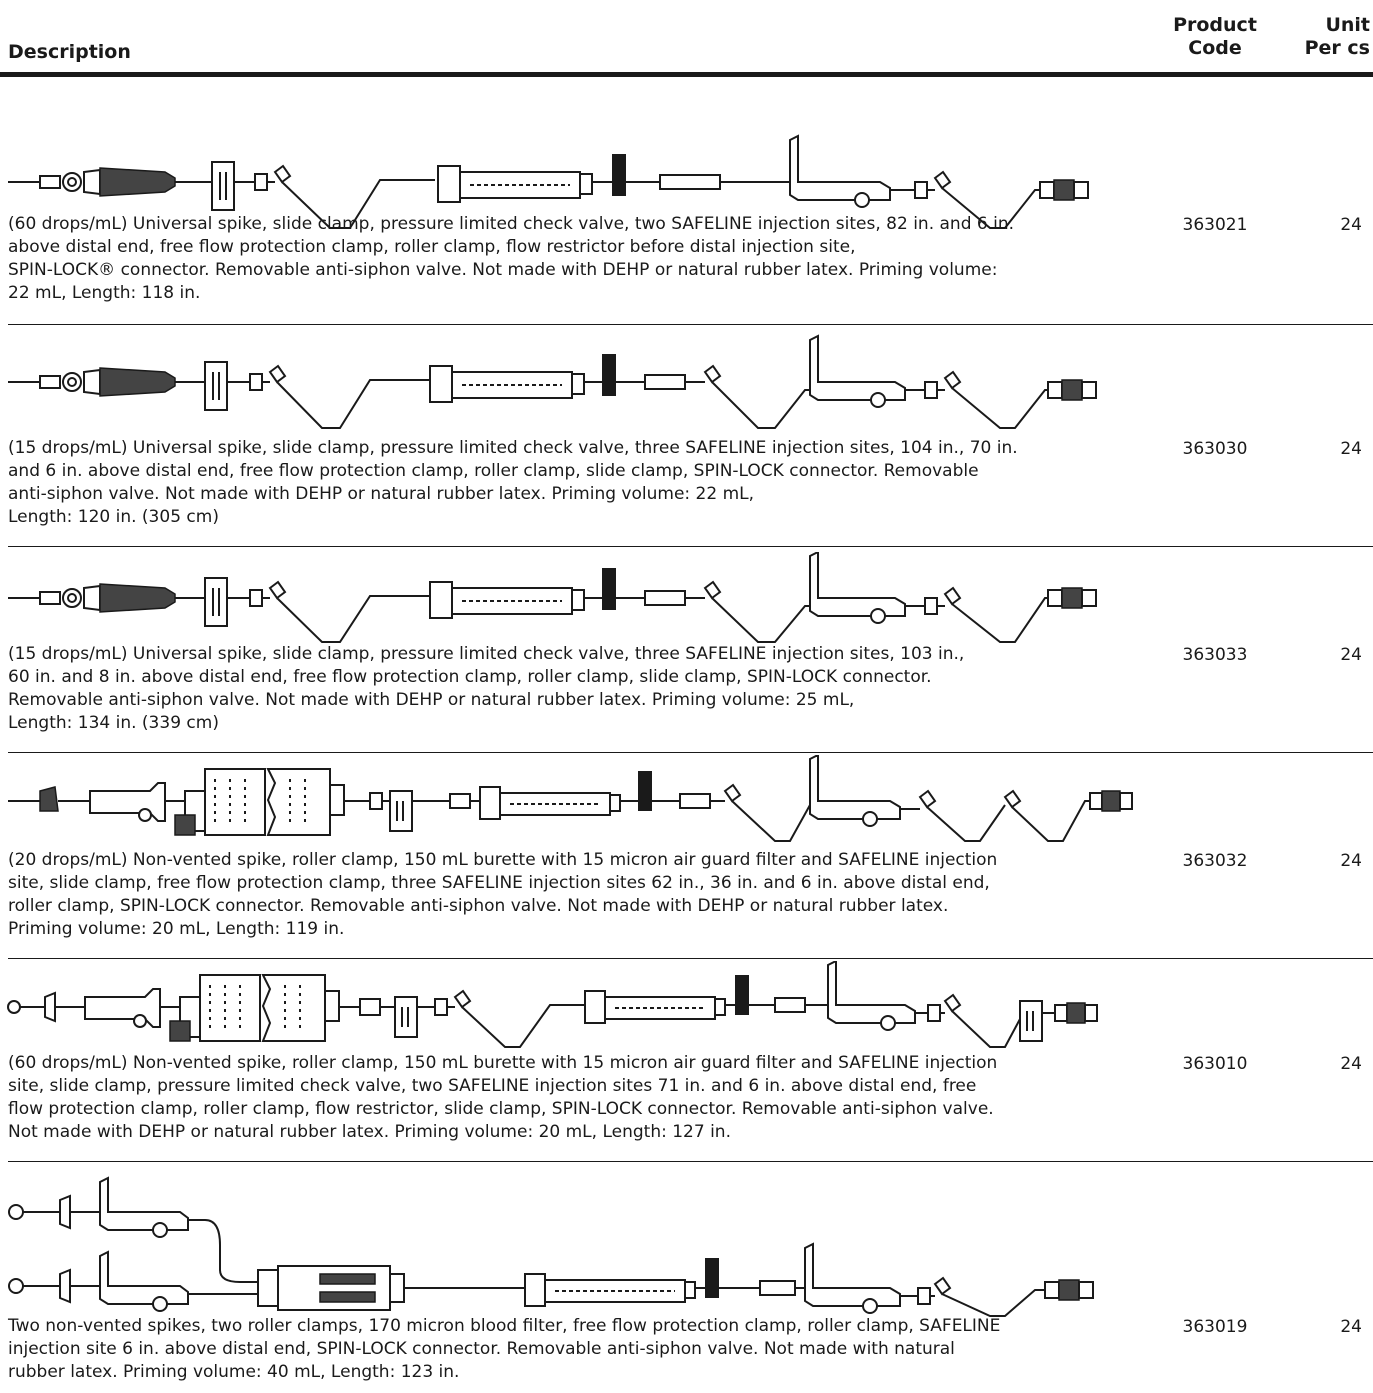 The width and height of the screenshot is (1373, 1393). I want to click on row-product-code: 363032, so click(1215, 861).